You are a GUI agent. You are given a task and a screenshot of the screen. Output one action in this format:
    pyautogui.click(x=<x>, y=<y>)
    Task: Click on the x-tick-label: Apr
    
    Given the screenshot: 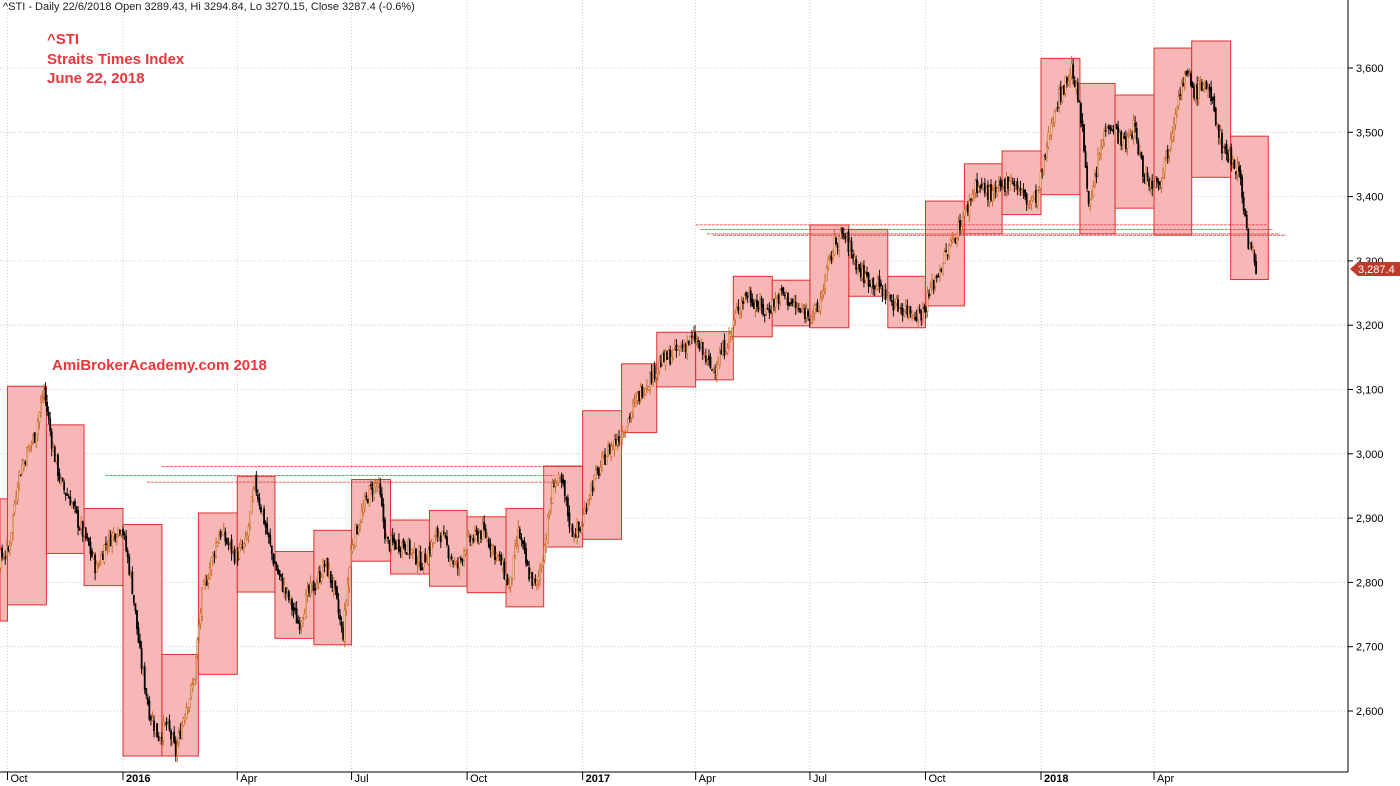 What is the action you would take?
    pyautogui.click(x=1165, y=779)
    